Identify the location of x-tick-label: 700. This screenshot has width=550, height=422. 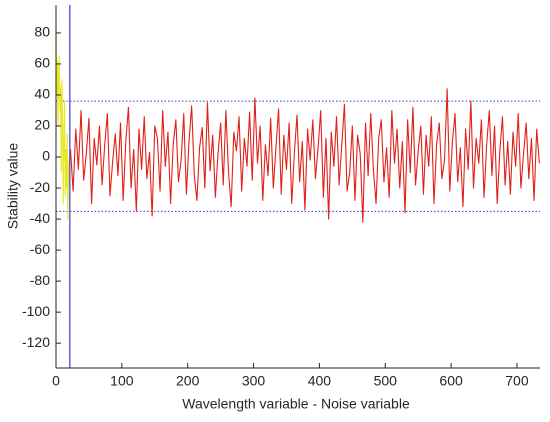
(517, 381).